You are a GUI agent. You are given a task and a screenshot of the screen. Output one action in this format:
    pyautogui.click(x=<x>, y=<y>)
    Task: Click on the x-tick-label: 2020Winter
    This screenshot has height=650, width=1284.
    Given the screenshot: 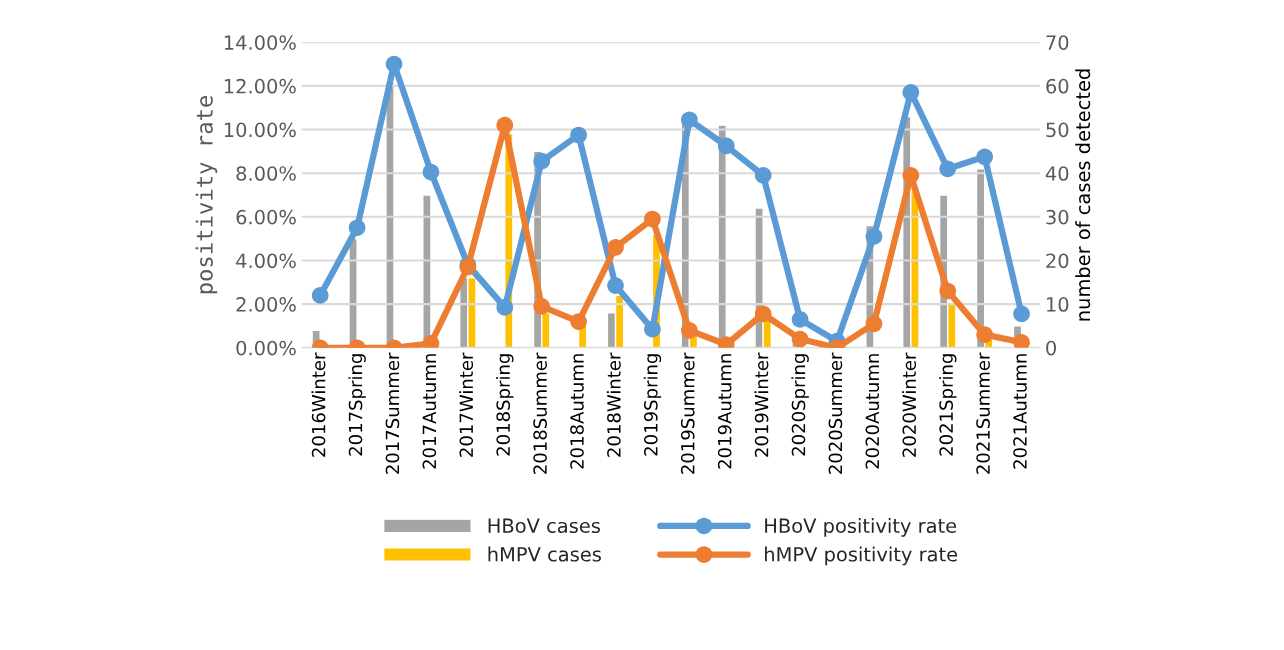 What is the action you would take?
    pyautogui.click(x=909, y=404)
    